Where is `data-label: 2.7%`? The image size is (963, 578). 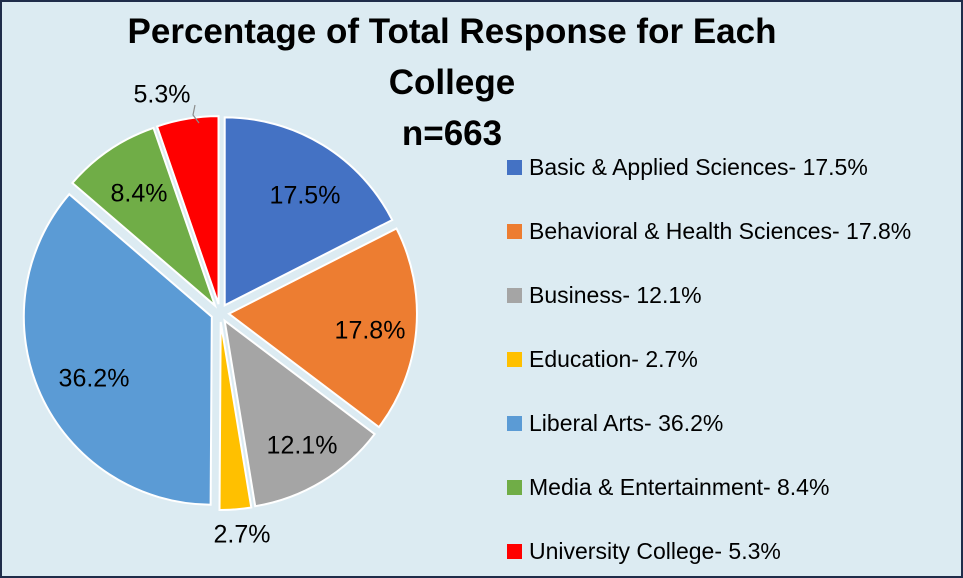 data-label: 2.7% is located at coordinates (242, 535).